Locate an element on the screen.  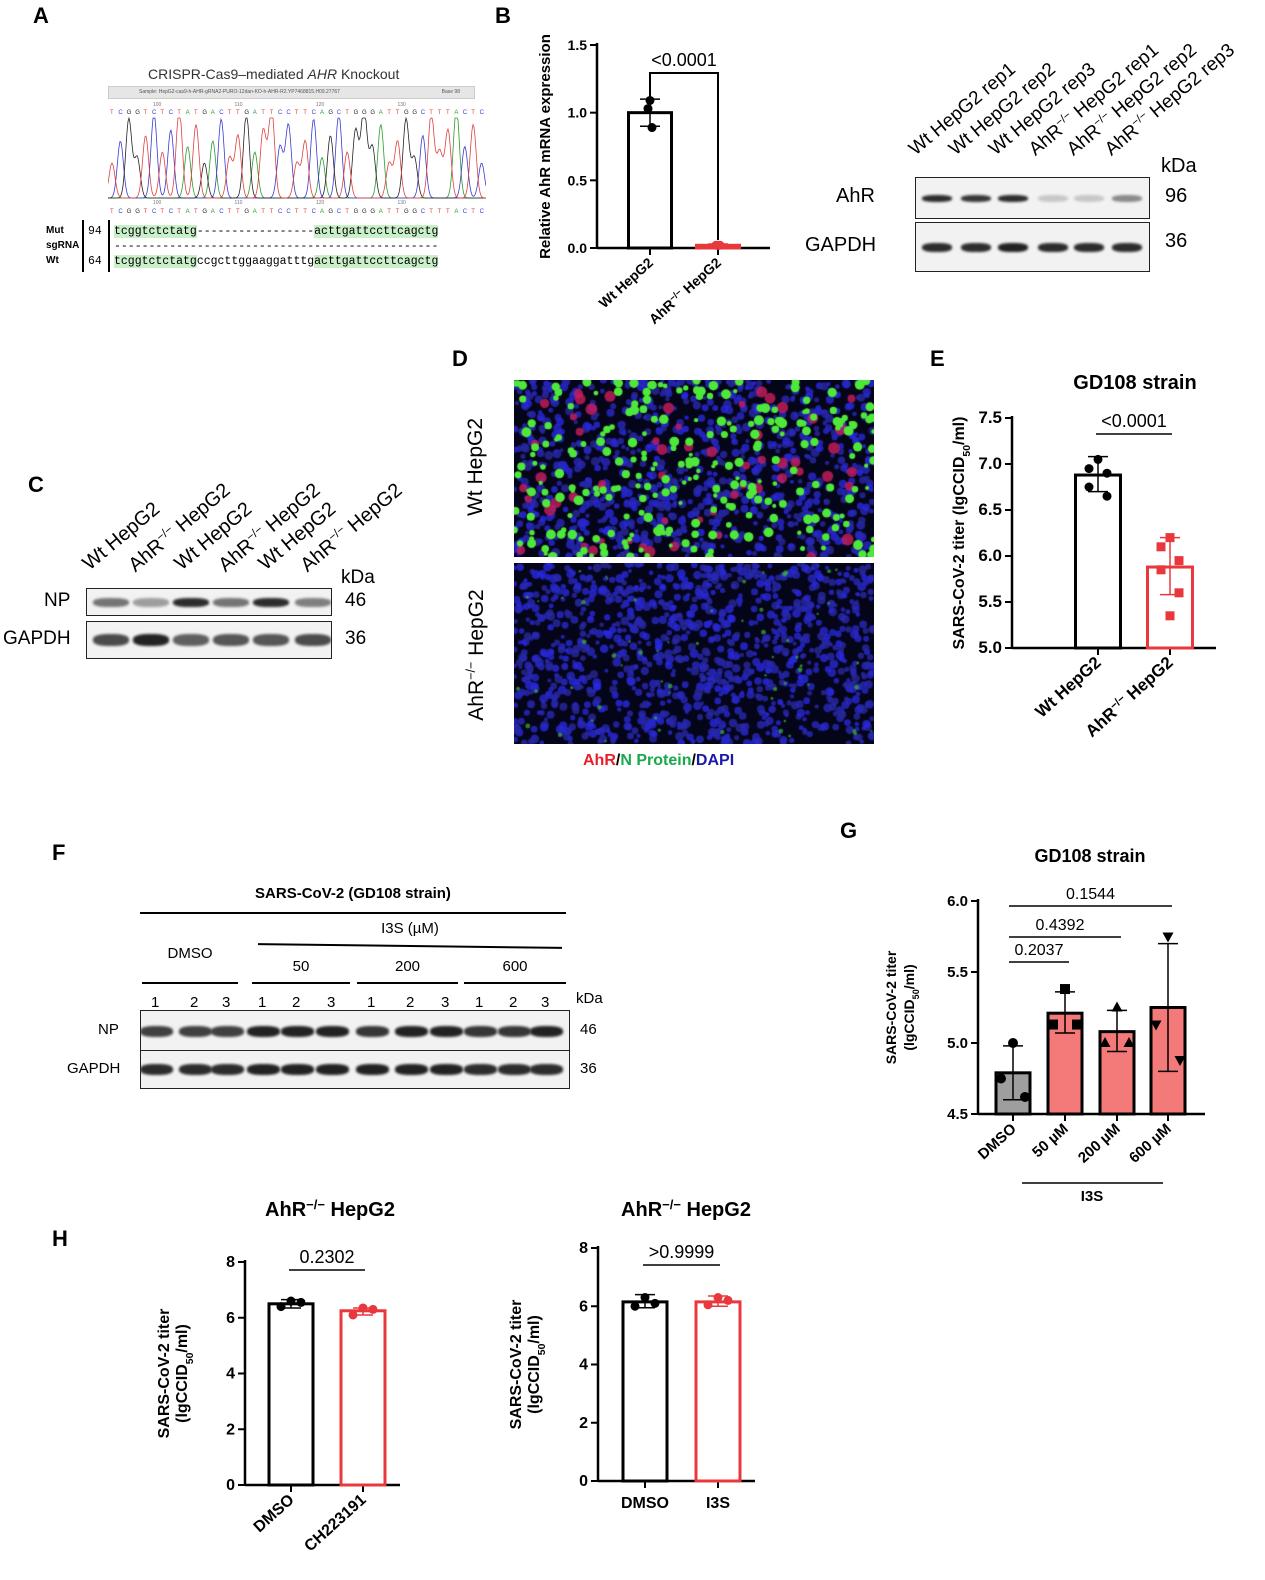
group-label: 200 is located at coordinates (407, 966).